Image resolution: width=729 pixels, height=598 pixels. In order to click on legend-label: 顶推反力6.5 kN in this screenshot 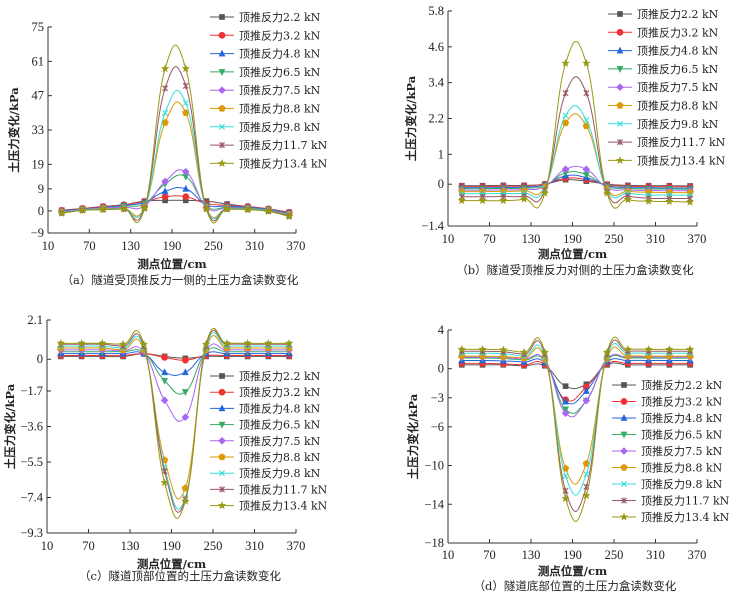, I will do `click(280, 425)`.